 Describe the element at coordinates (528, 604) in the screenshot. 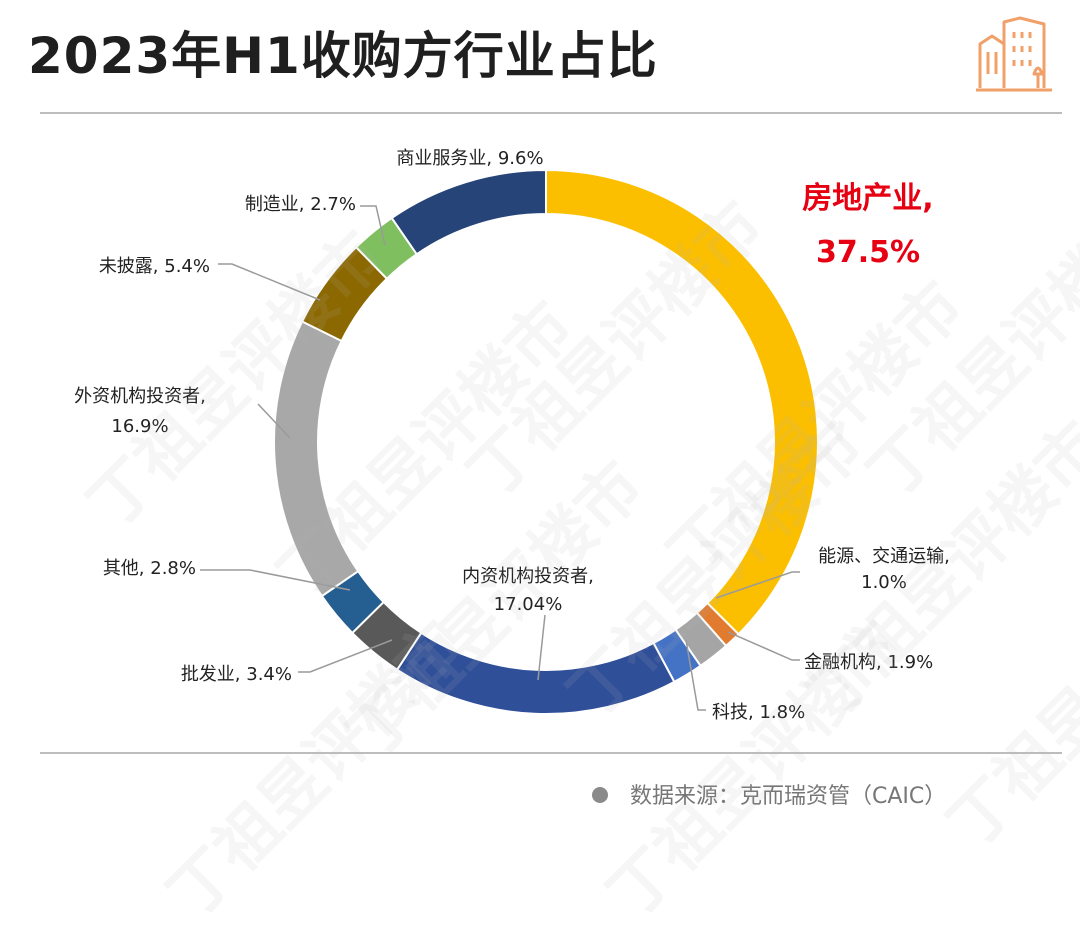

I see `slice-value-label: 17.04%` at that location.